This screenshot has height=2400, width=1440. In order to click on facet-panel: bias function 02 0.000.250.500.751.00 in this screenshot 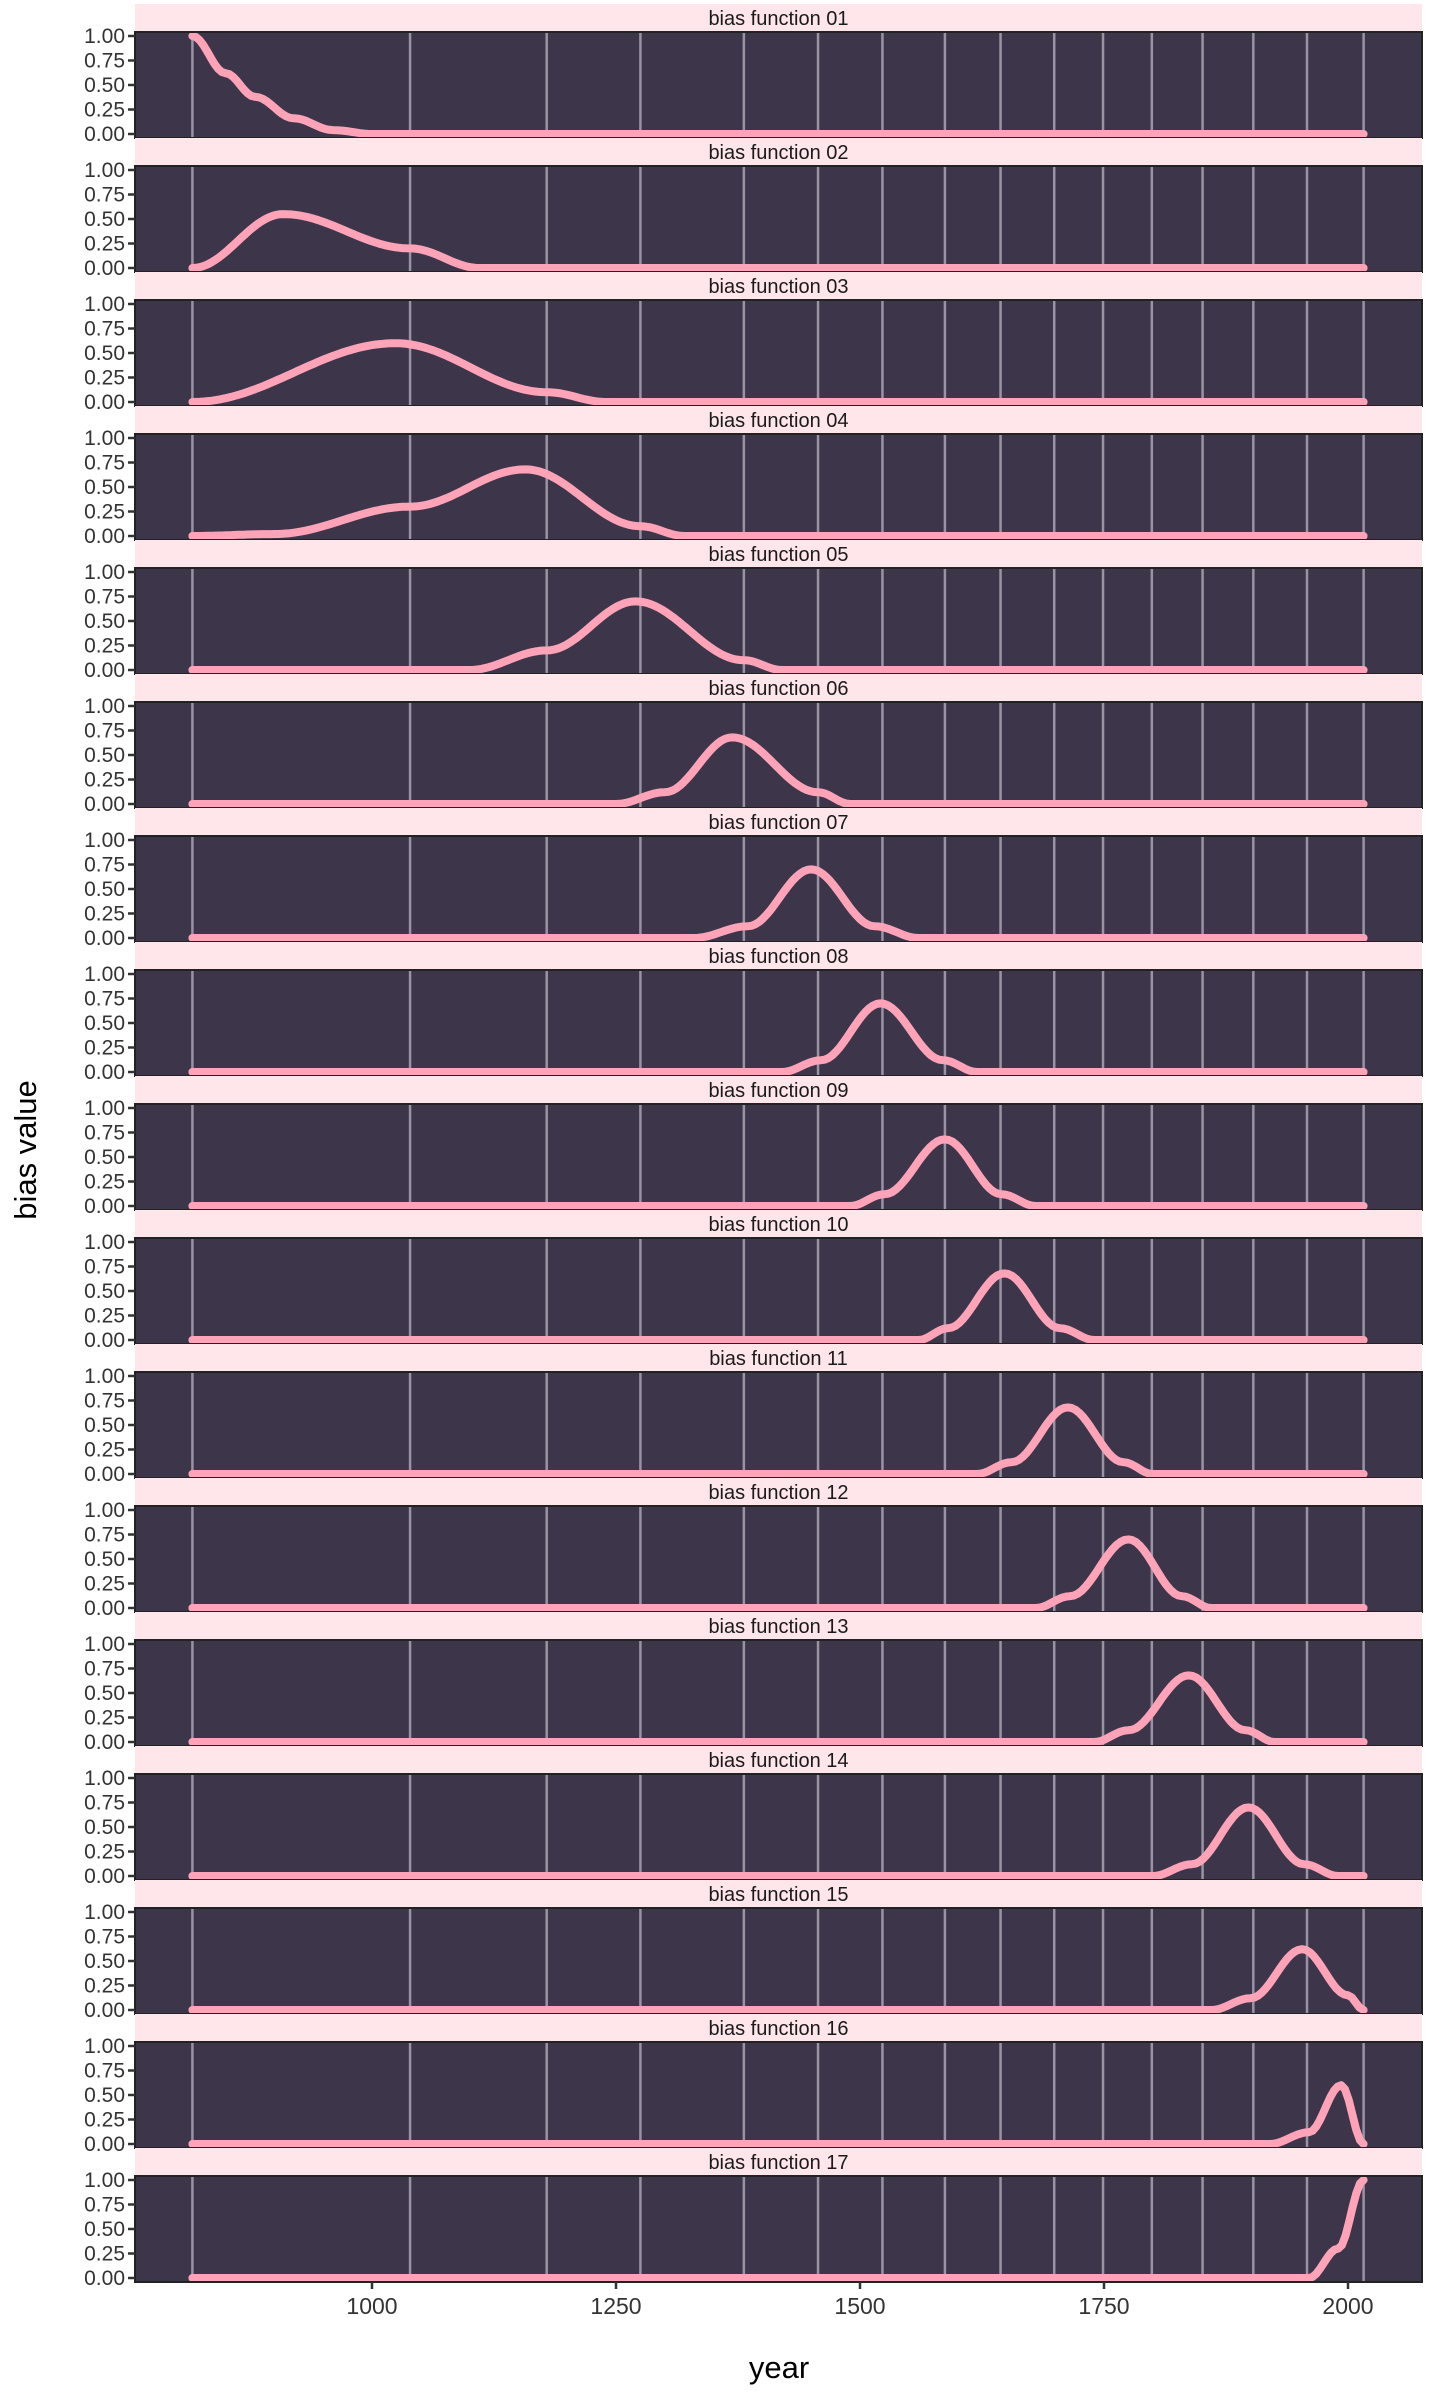, I will do `click(753, 209)`.